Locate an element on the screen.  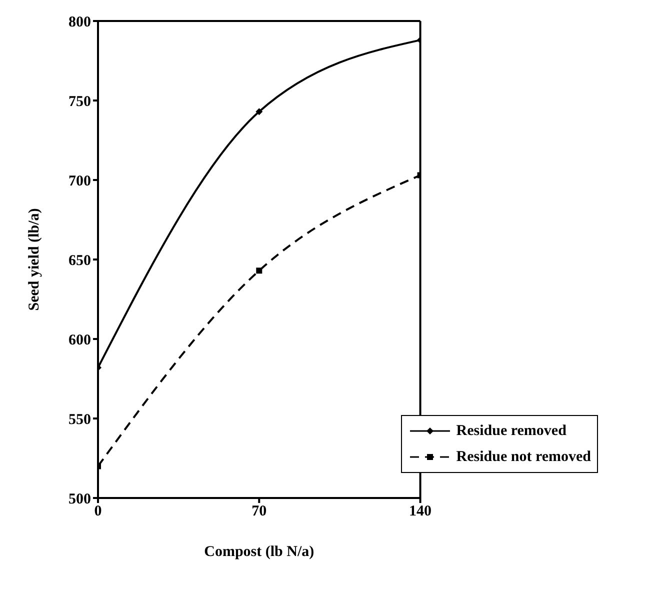
y-tick-label: 800 is located at coordinates (79, 22).